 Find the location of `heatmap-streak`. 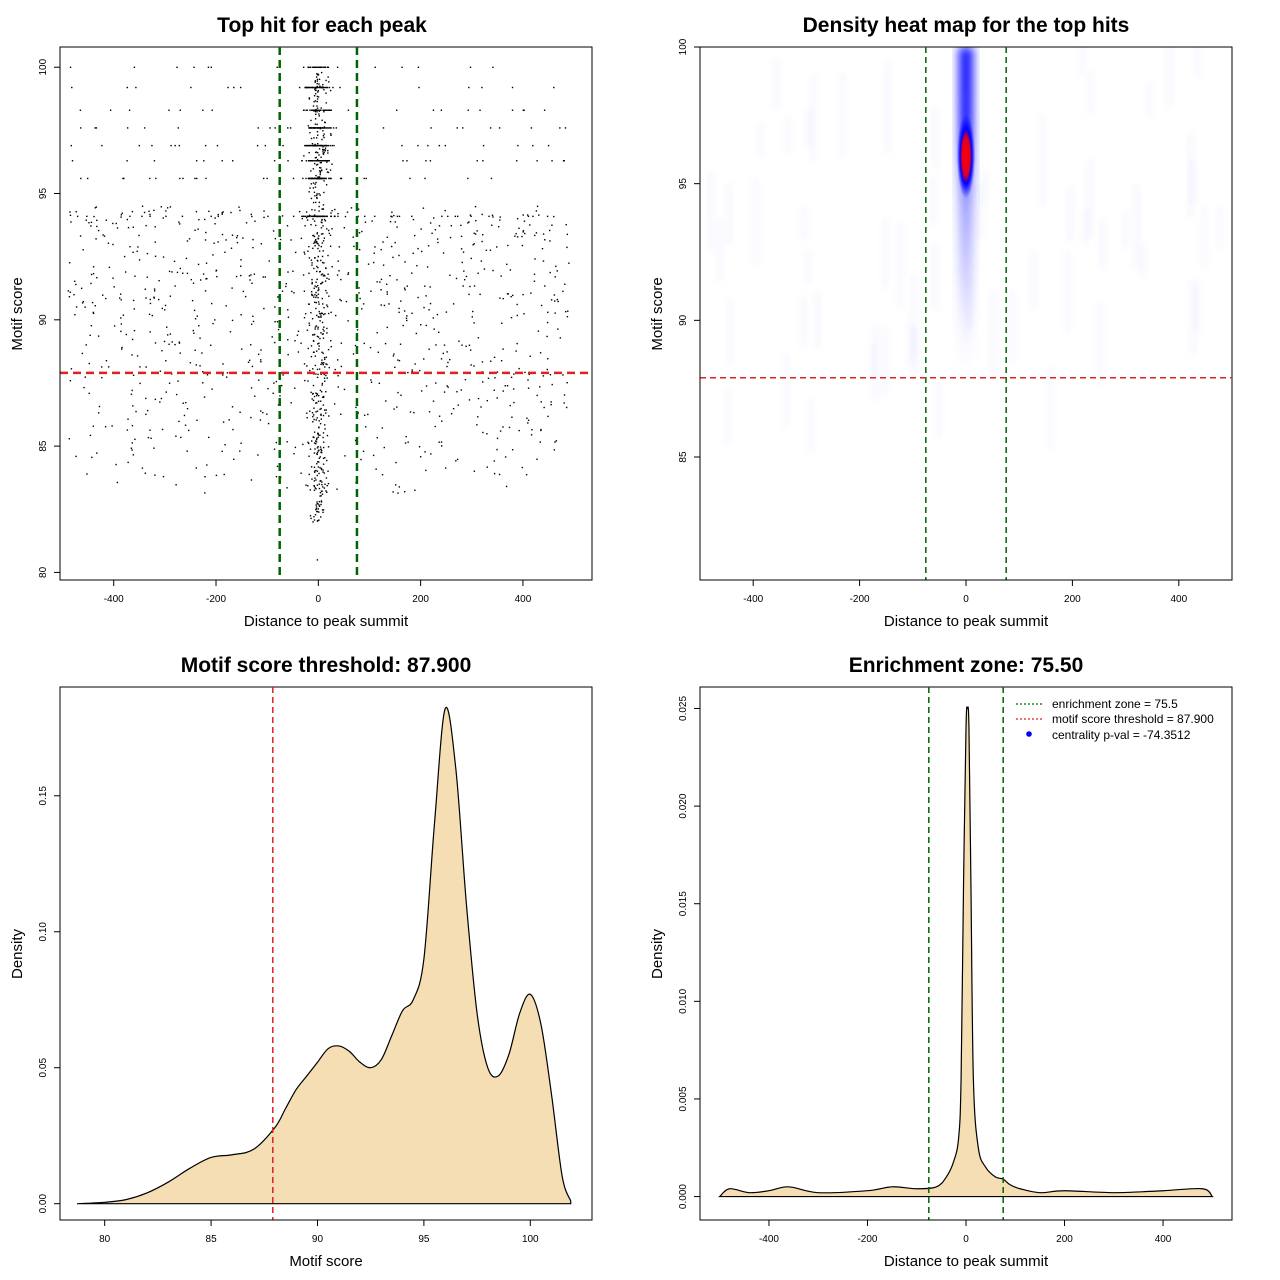

heatmap-streak is located at coordinates (786, 390).